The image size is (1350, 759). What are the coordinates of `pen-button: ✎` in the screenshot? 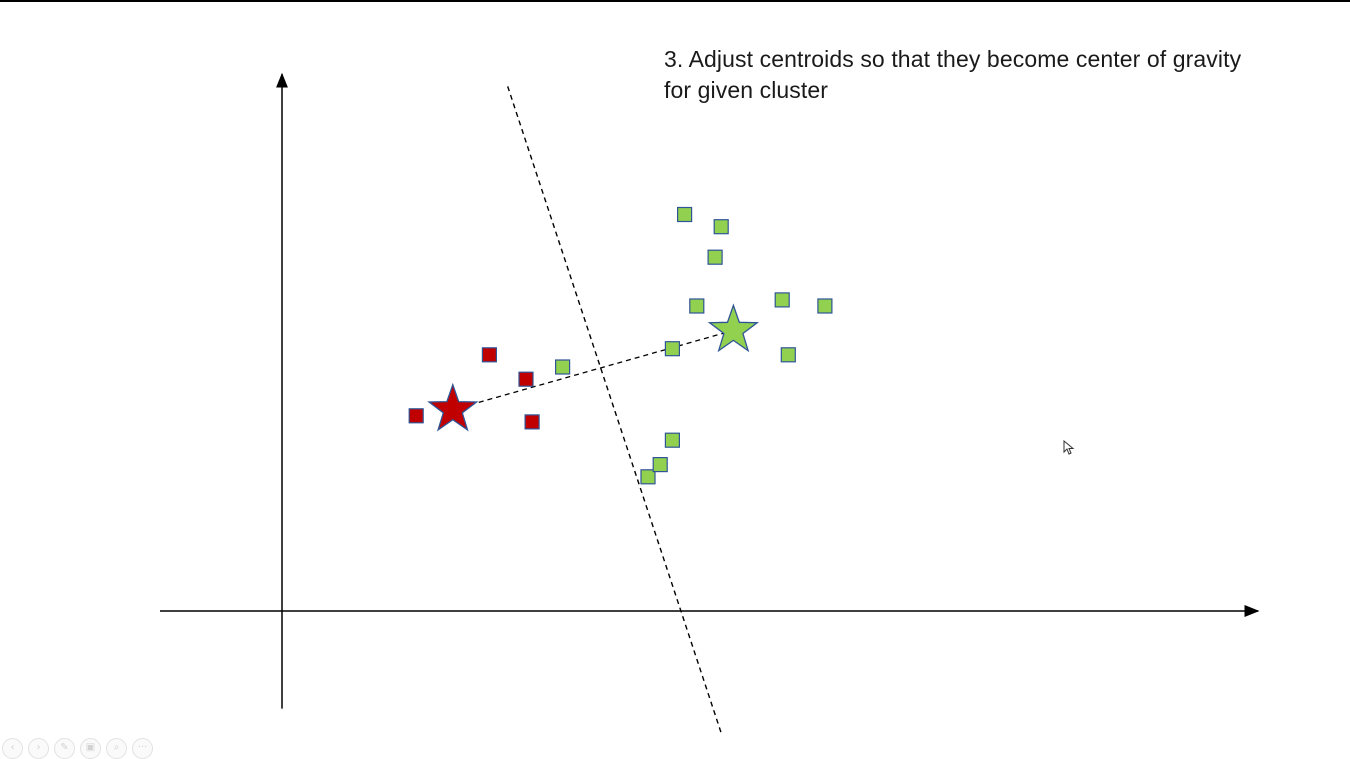 It's located at (64, 748).